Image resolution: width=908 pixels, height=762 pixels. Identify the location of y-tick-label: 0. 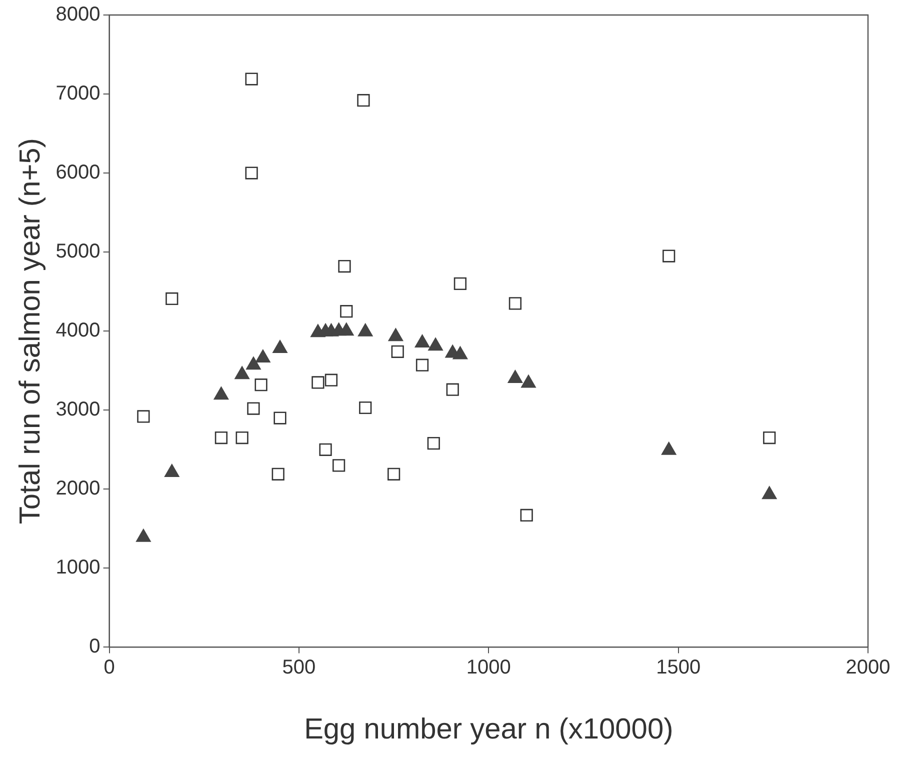
(94, 647).